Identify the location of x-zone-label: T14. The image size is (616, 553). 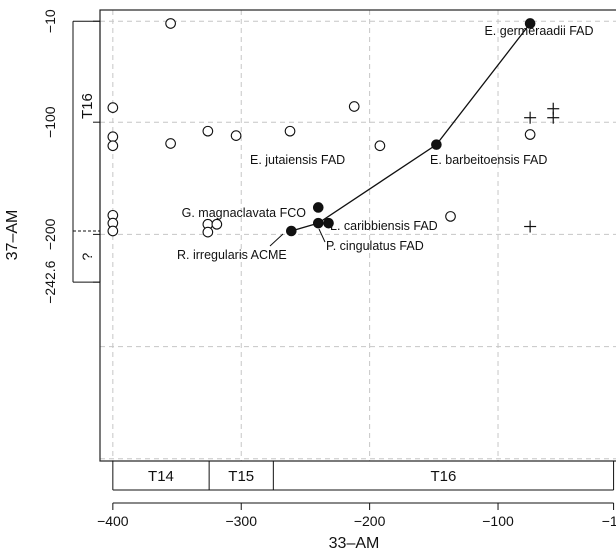
(161, 476).